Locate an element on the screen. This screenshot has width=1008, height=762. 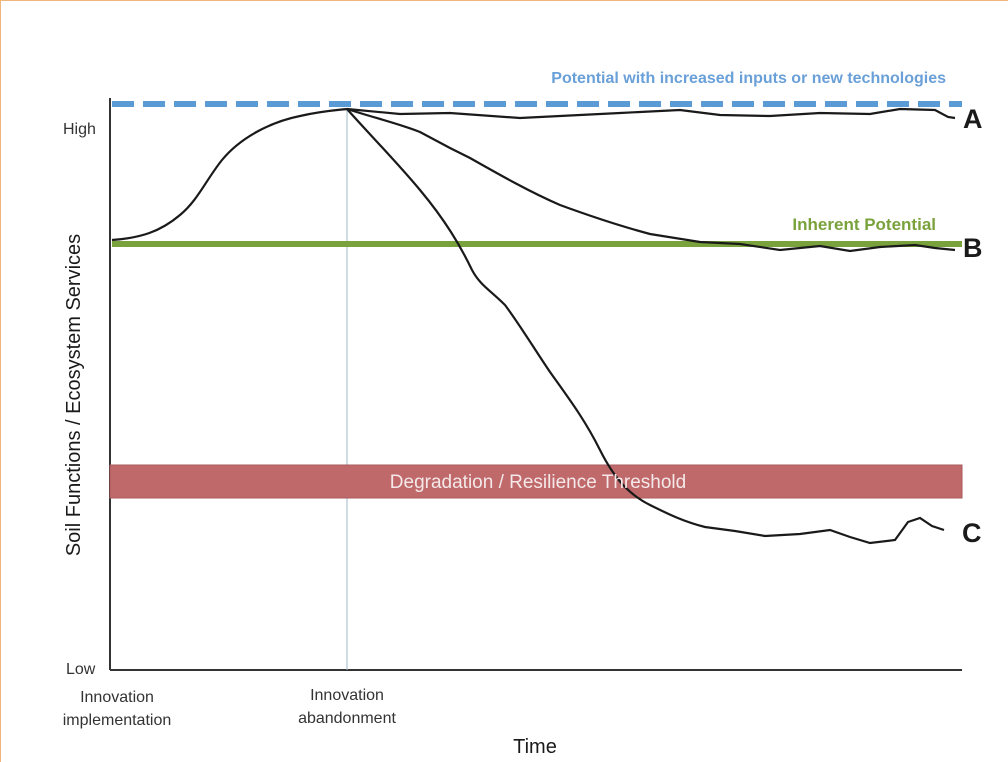
curve-b is located at coordinates (651, 180).